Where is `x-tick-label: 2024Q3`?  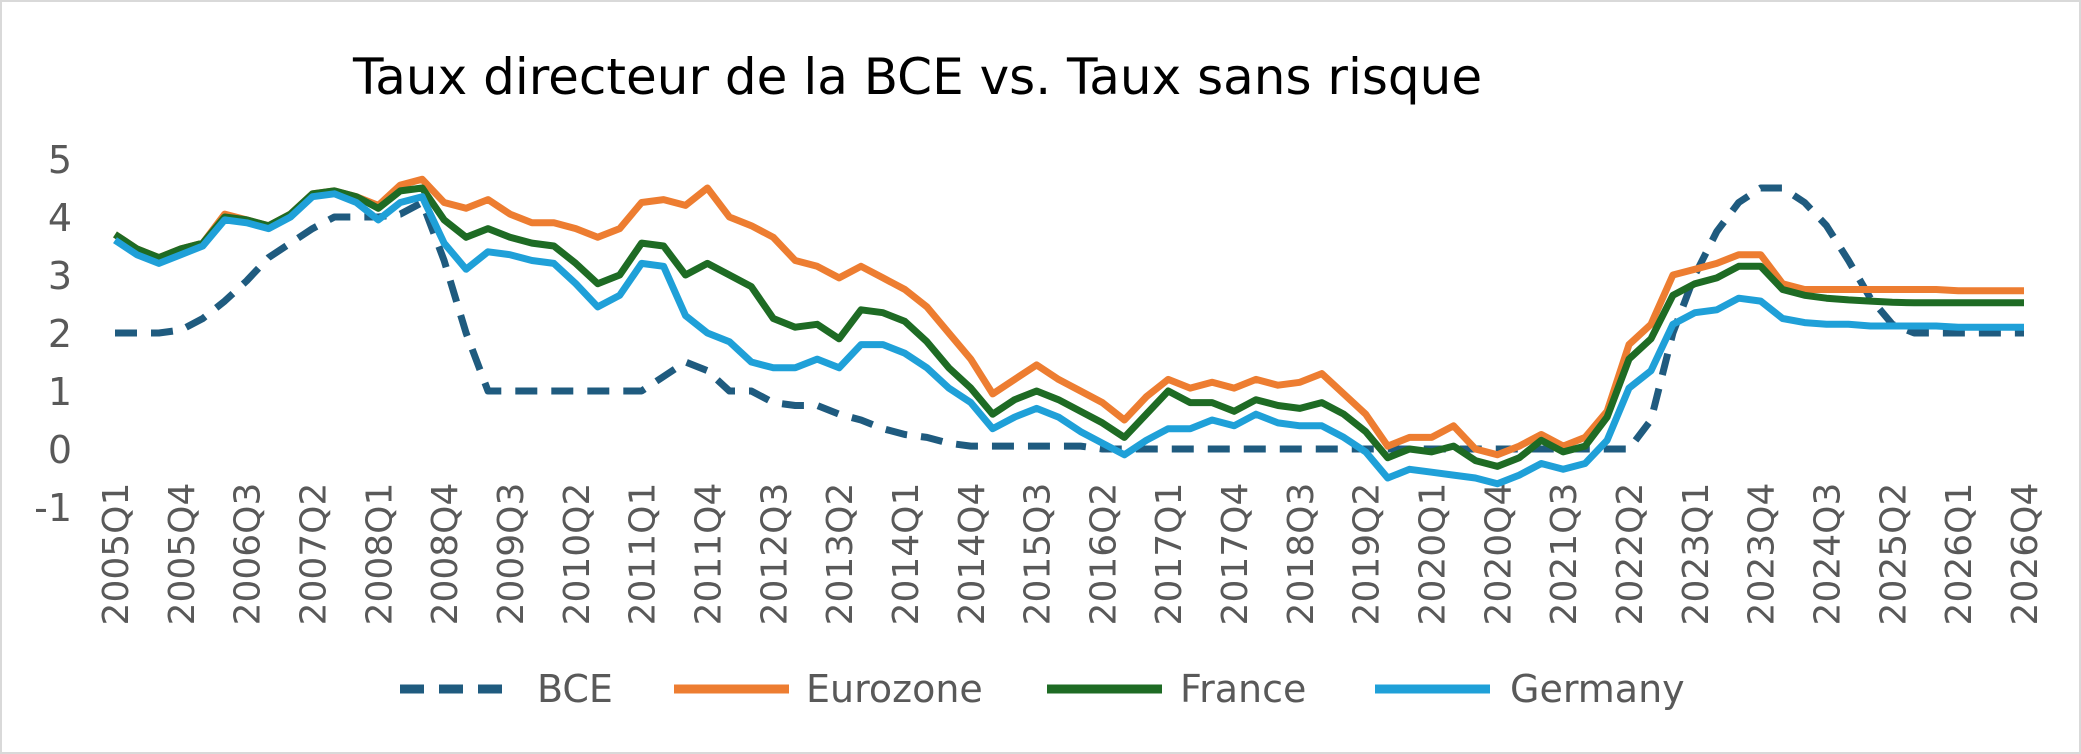
x-tick-label: 2024Q3 is located at coordinates (1828, 554).